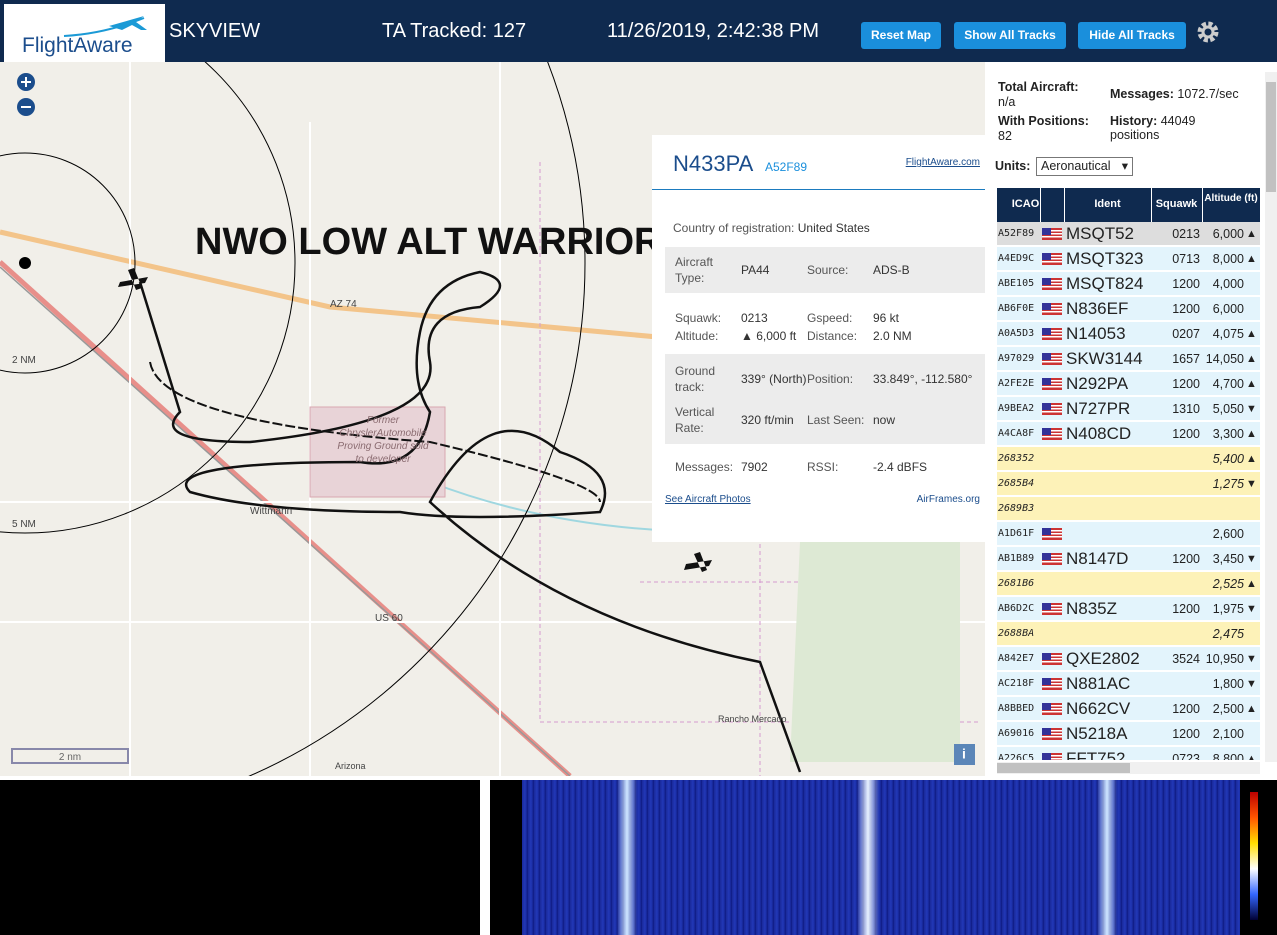  What do you see at coordinates (1228, 284) in the screenshot?
I see `altitude: 4,000` at bounding box center [1228, 284].